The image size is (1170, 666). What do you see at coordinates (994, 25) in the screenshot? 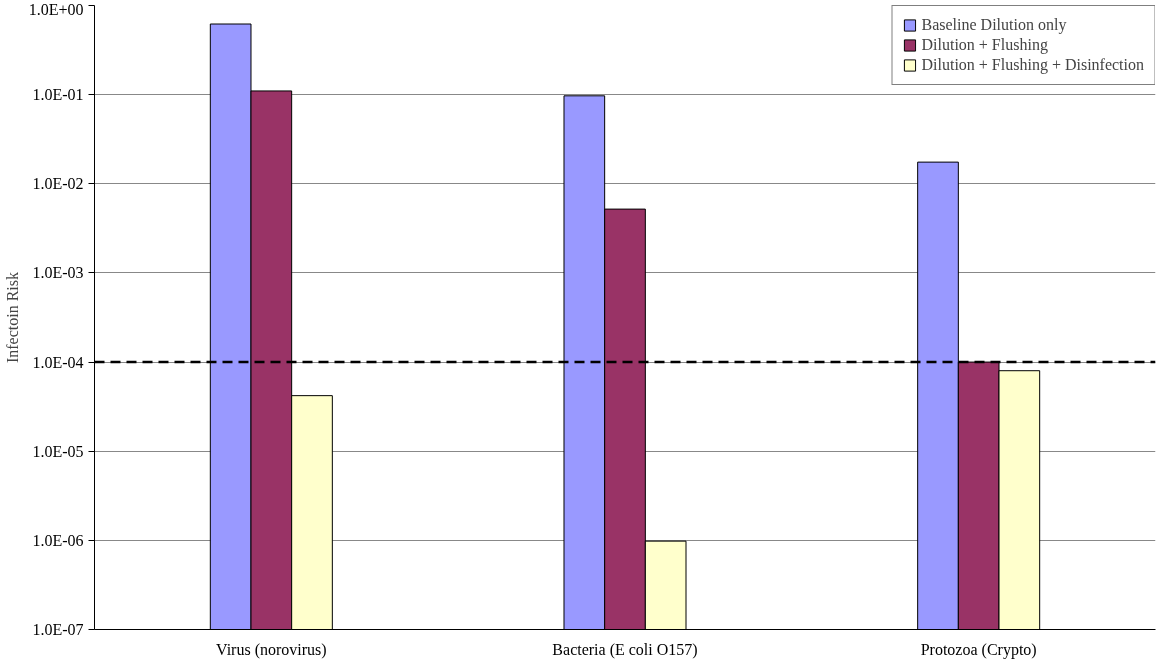
I see `legend-label: Baseline Dilution only` at bounding box center [994, 25].